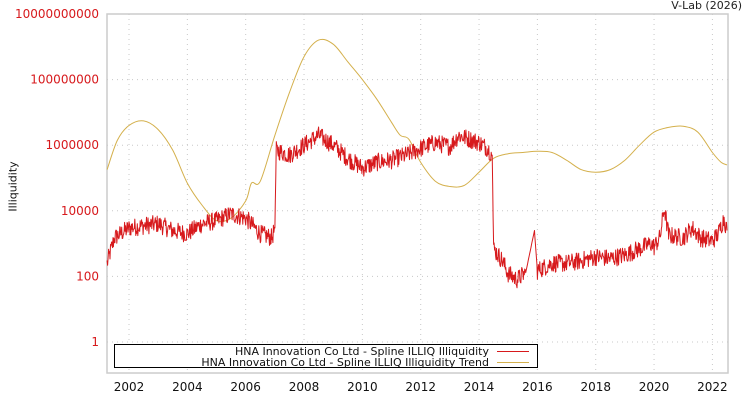  What do you see at coordinates (187, 387) in the screenshot?
I see `x-tick-label: 2004` at bounding box center [187, 387].